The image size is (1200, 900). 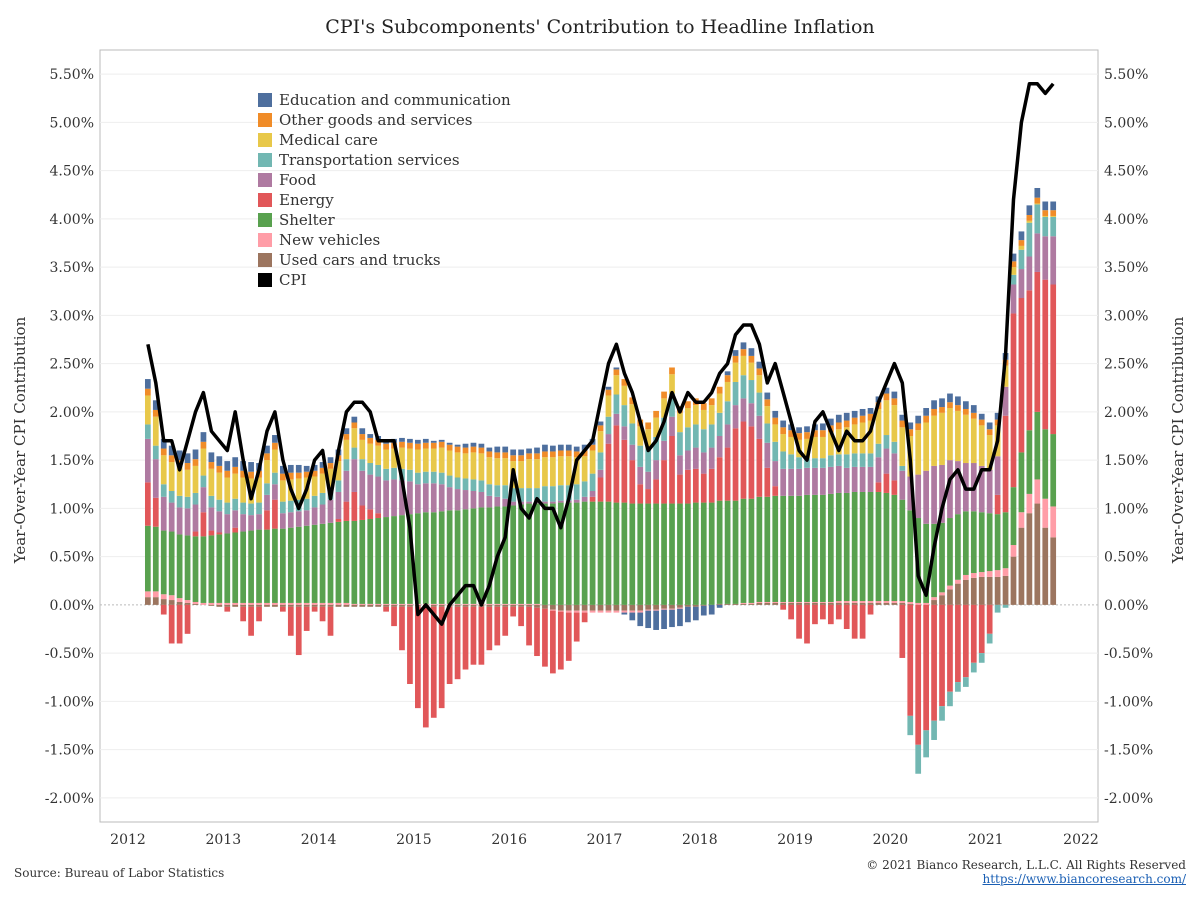 I want to click on legend-swatch, so click(x=265, y=260).